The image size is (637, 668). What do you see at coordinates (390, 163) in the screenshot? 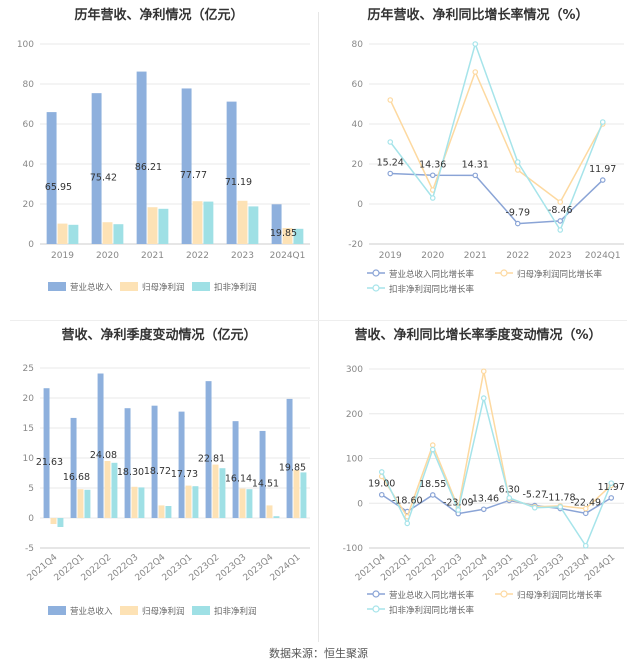
I see `data-label: 15.24` at bounding box center [390, 163].